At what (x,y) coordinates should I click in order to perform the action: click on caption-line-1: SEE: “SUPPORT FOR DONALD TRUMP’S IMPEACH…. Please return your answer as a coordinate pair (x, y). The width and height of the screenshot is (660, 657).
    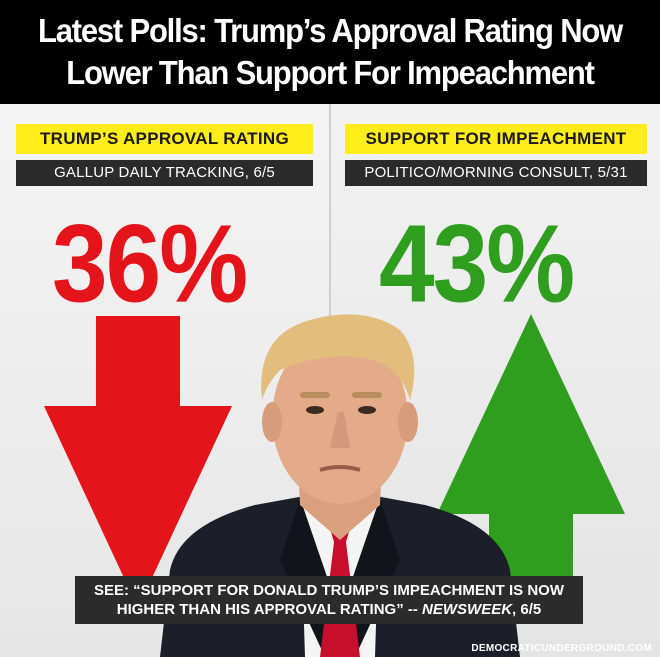
    Looking at the image, I should click on (328, 590).